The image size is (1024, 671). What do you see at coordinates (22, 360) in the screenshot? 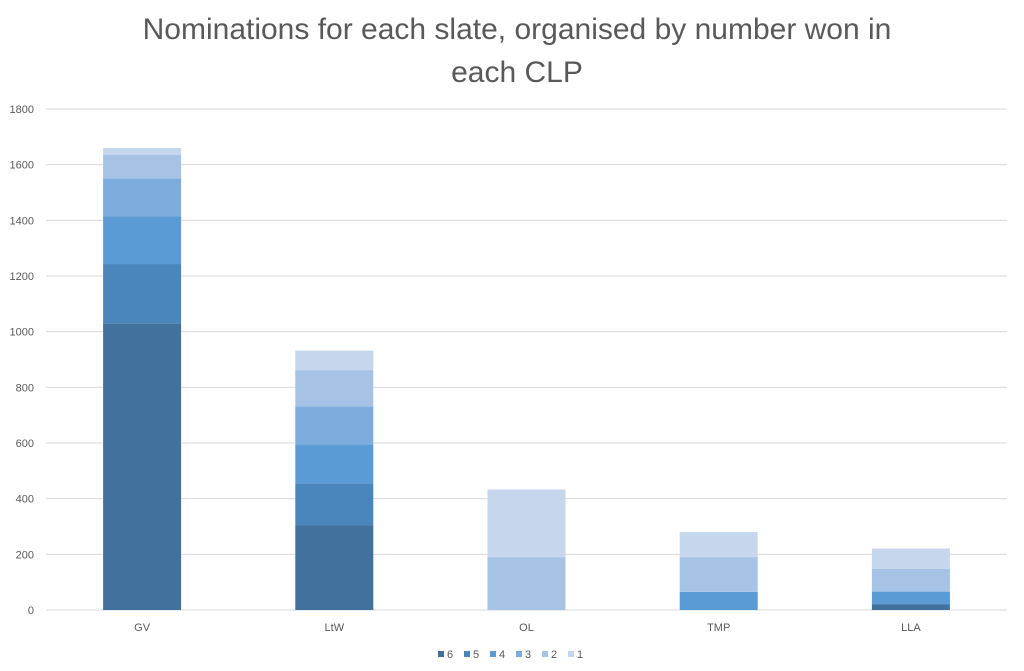
I see `y-axis-labels: 0 200 400 600 800 1000 1200 1400 1600 1800` at bounding box center [22, 360].